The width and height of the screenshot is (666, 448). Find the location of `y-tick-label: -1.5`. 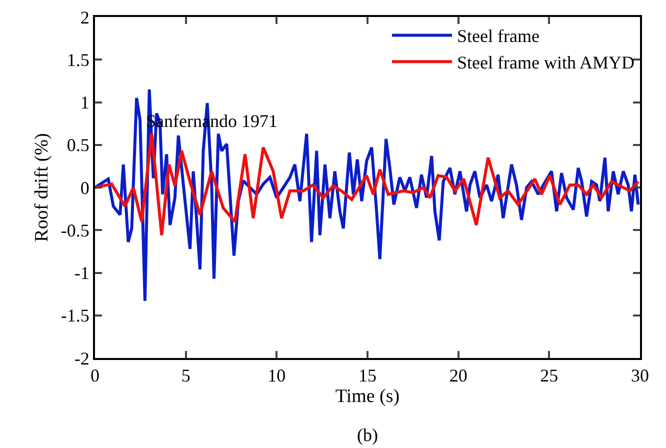

y-tick-label: -1.5 is located at coordinates (75, 316).